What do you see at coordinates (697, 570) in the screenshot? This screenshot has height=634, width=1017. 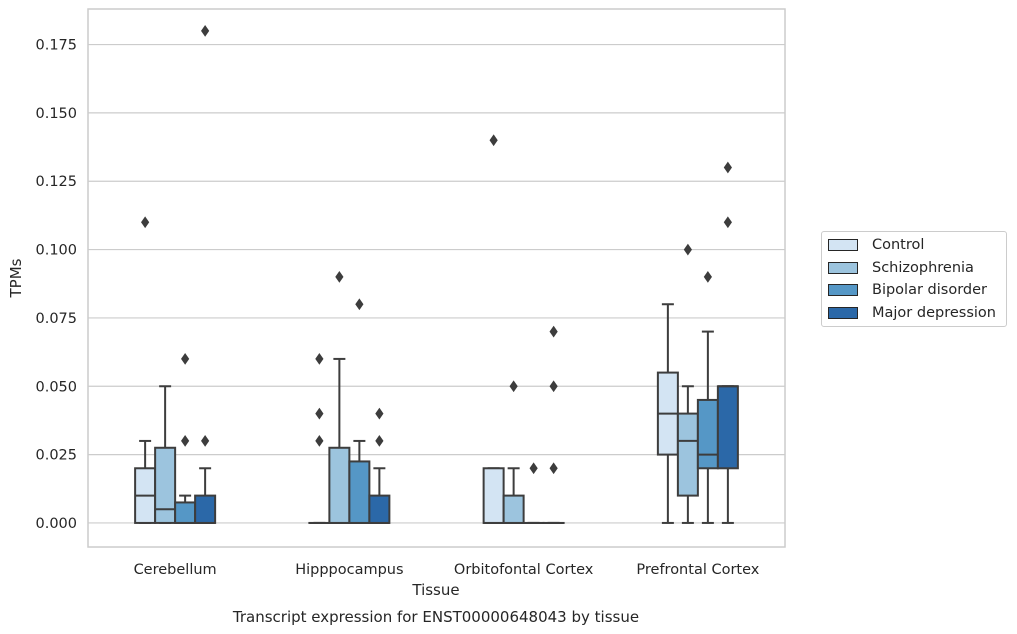 I see `x-tick-label: Prefrontal Cortex` at bounding box center [697, 570].